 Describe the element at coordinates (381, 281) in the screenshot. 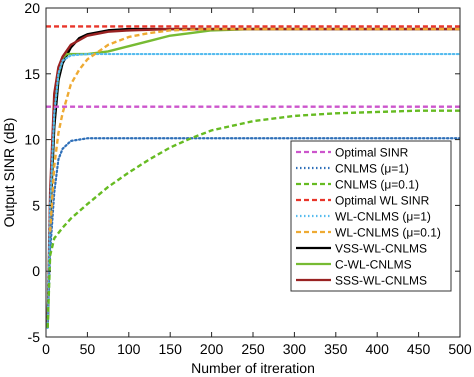

I see `legend-label: SSS-WL-CNLMS` at that location.